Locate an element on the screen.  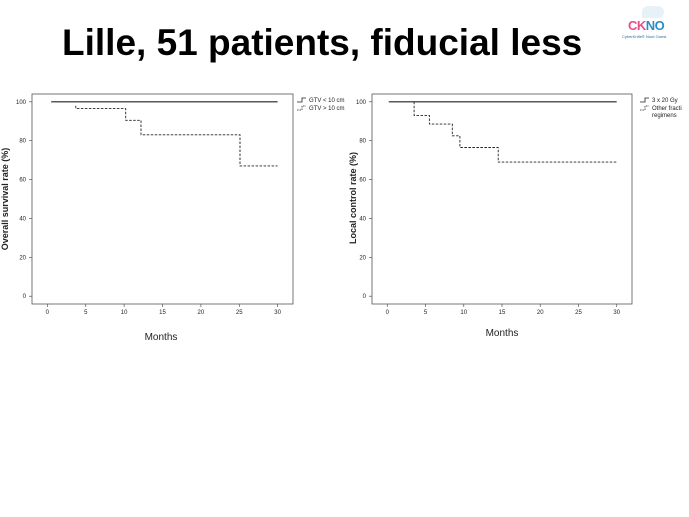
logo-bubble-icon is located at coordinates (653, 12).